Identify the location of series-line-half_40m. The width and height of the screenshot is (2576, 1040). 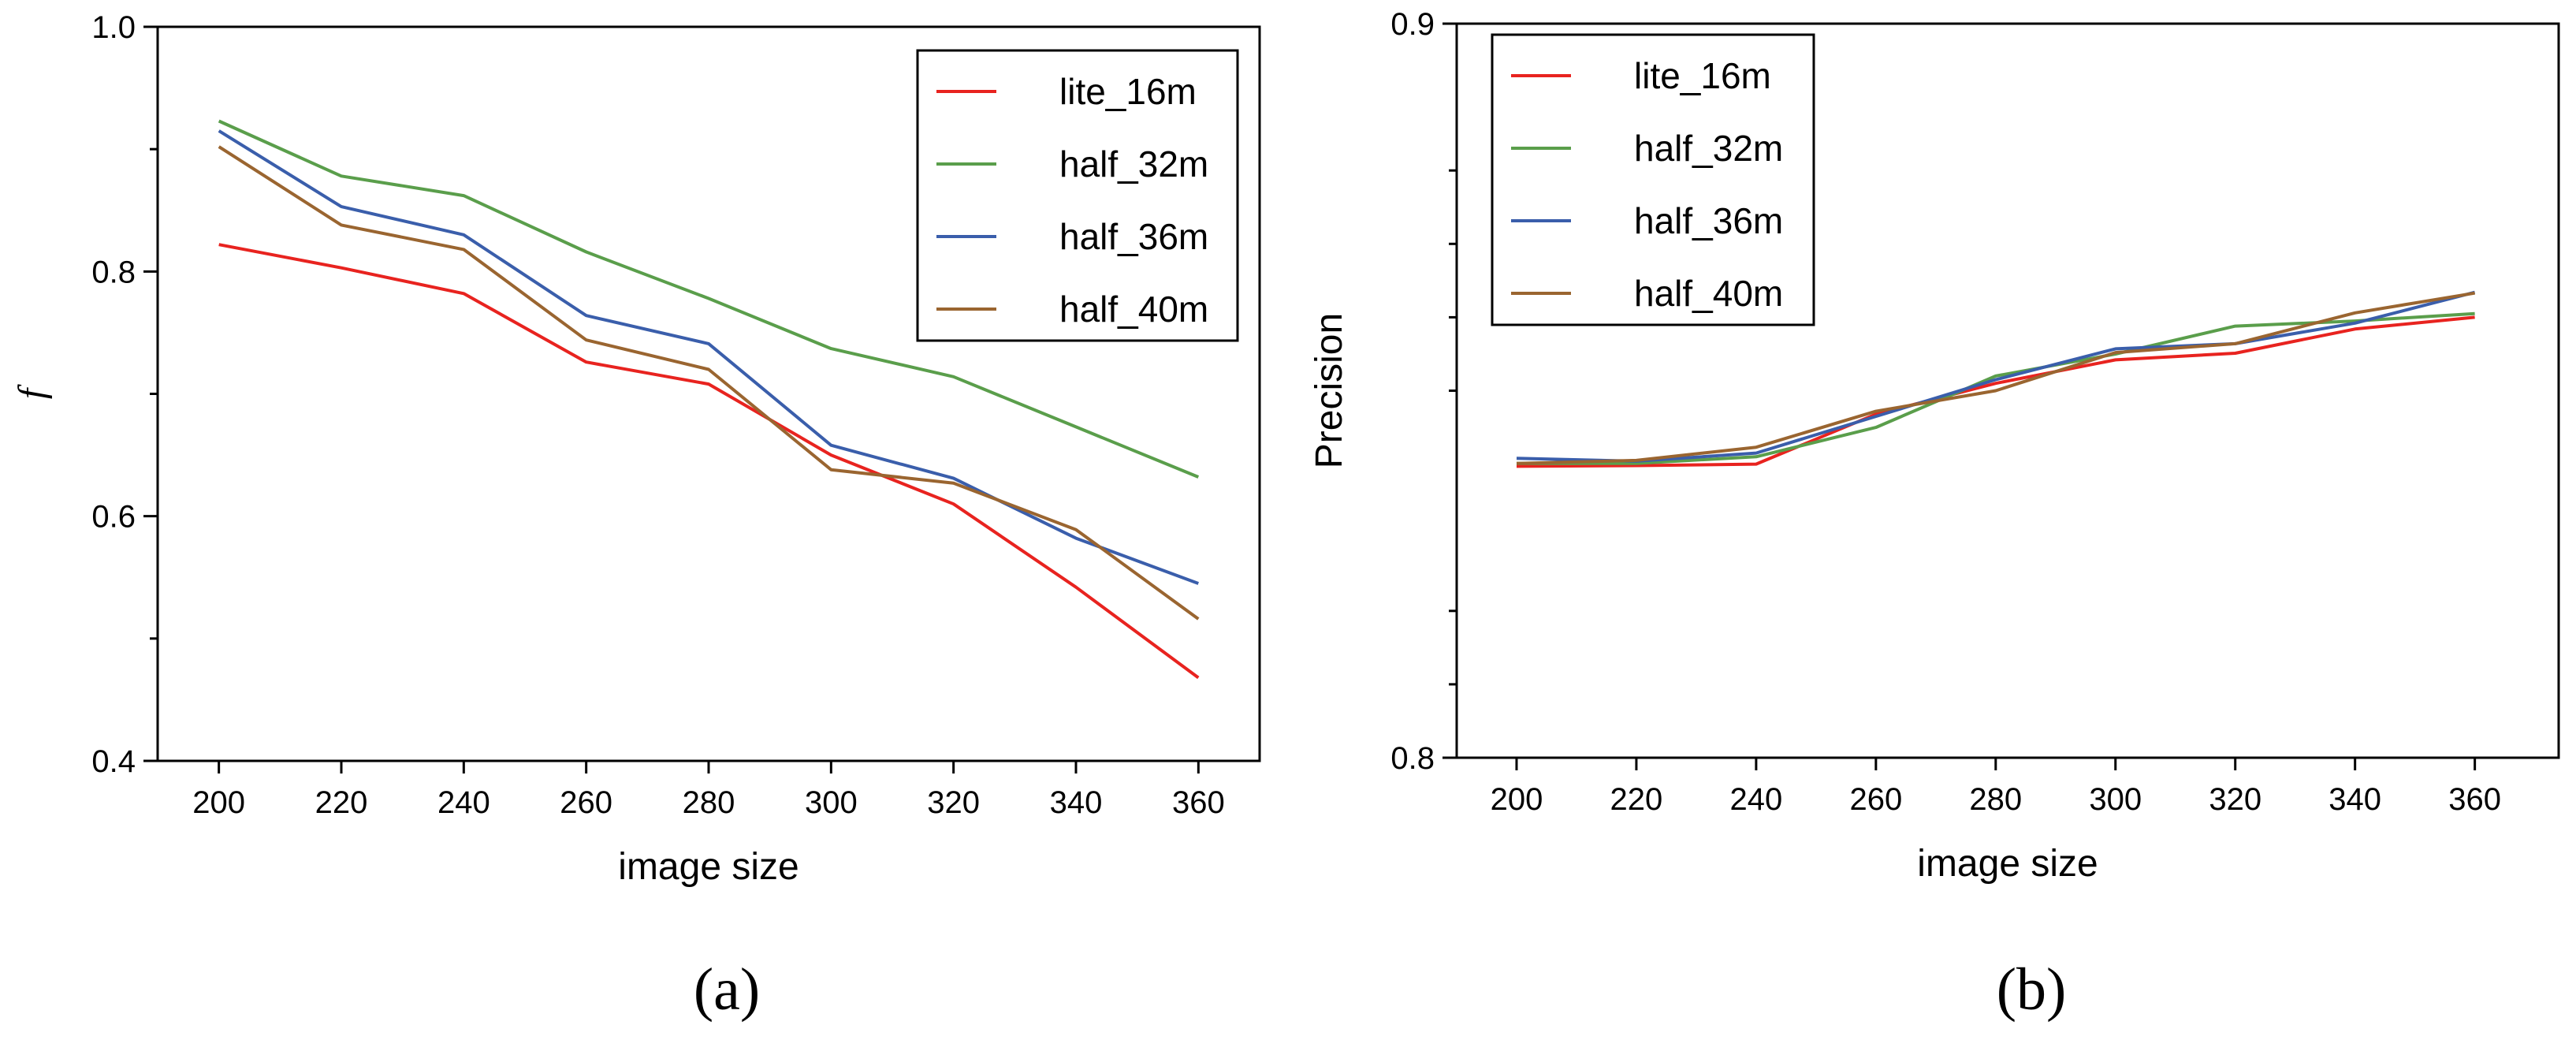
(1995, 378).